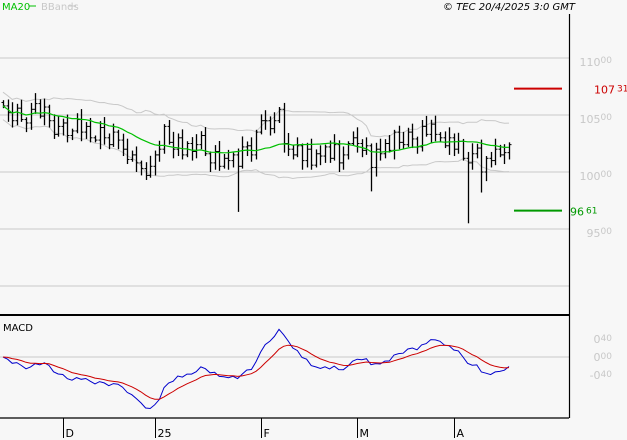 This screenshot has width=627, height=440. I want to click on support-label: 96 61, so click(583, 212).